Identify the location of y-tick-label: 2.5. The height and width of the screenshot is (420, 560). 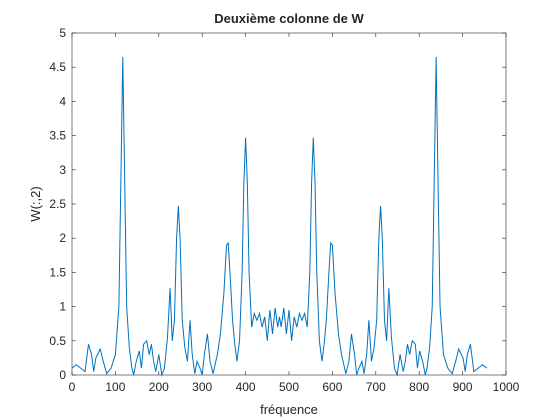
(57, 204).